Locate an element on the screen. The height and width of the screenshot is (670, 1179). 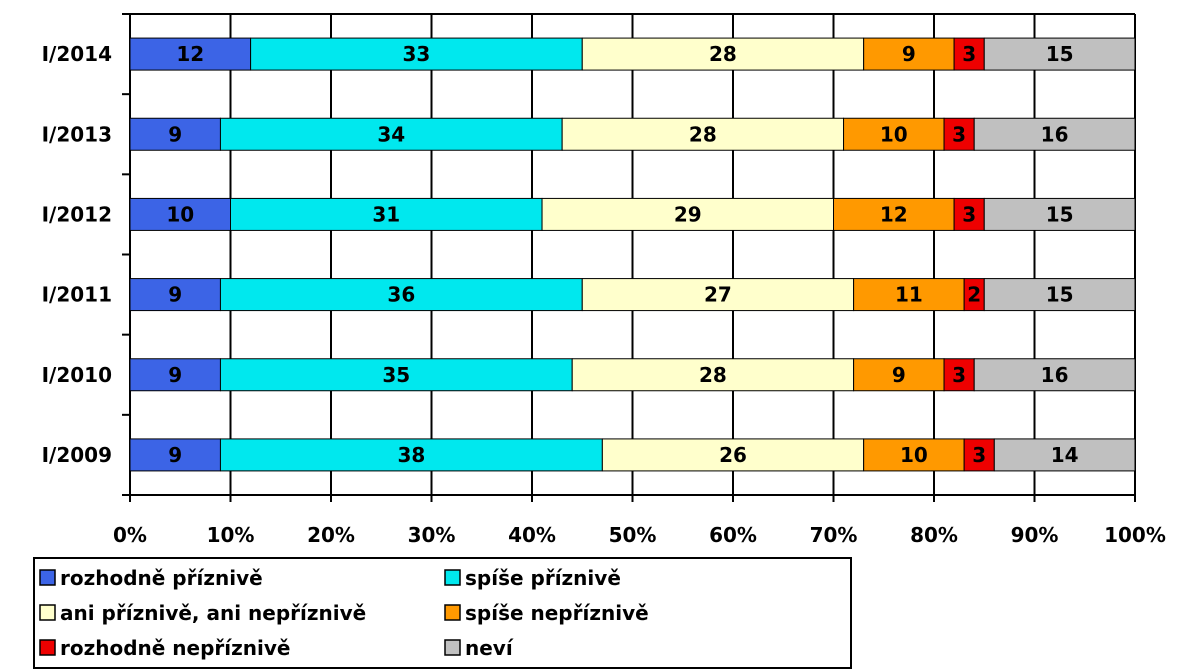
x-tick-label: 60% is located at coordinates (733, 535).